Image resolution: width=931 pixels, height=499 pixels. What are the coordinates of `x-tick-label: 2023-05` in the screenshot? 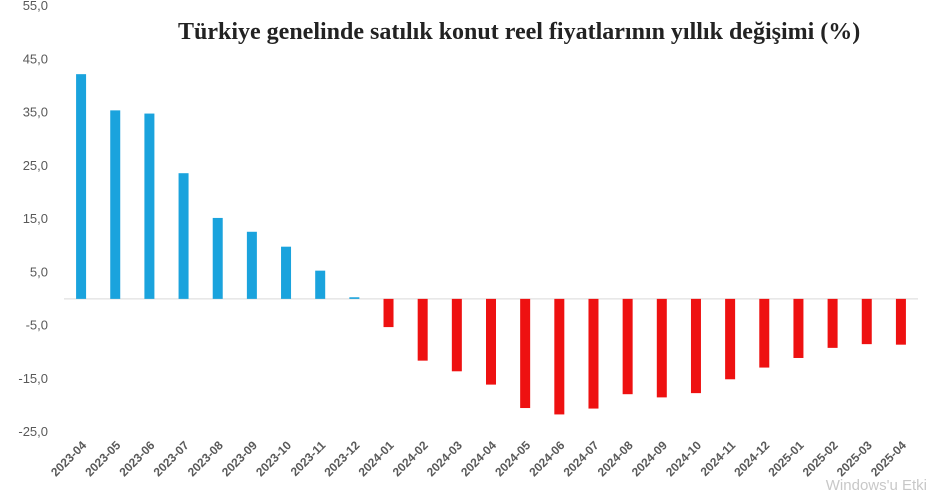 It's located at (102, 458).